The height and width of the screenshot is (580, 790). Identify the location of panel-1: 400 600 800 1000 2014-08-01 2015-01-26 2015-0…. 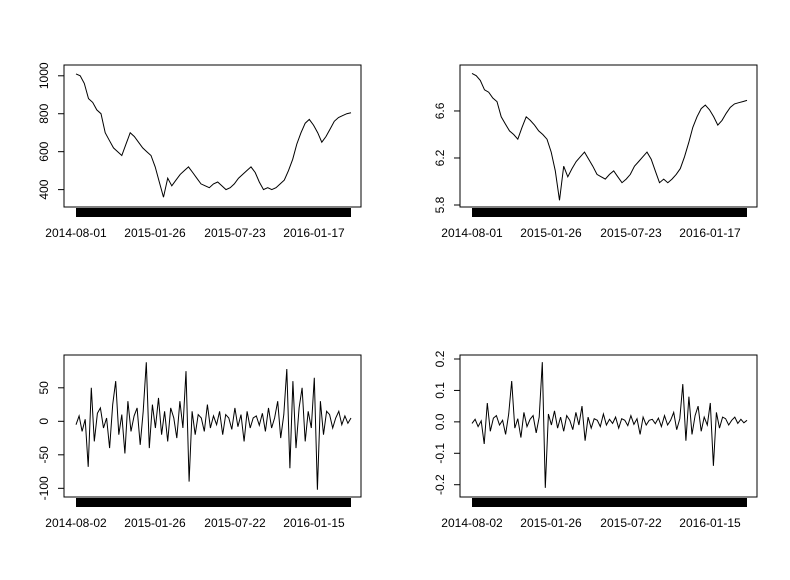
(199, 151).